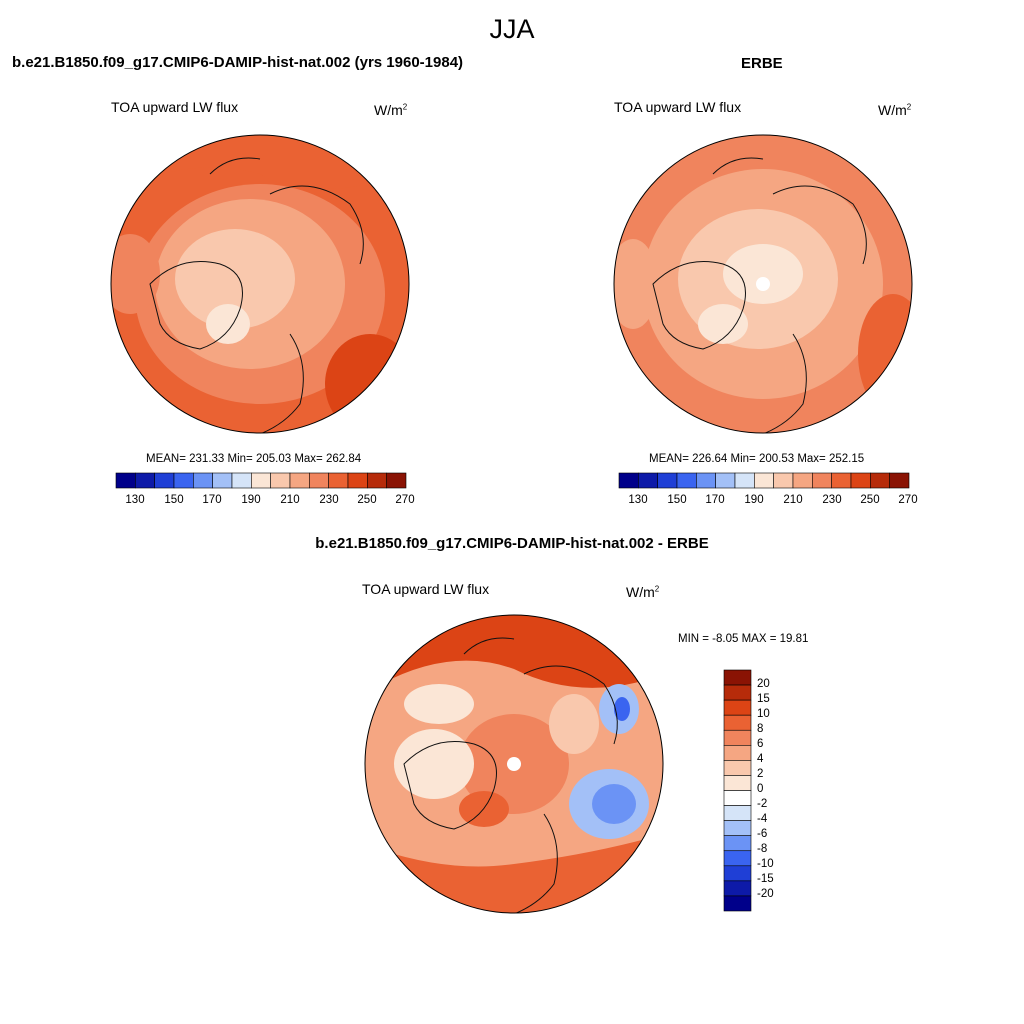  What do you see at coordinates (391, 110) in the screenshot?
I see `model-units-label: W/m2` at bounding box center [391, 110].